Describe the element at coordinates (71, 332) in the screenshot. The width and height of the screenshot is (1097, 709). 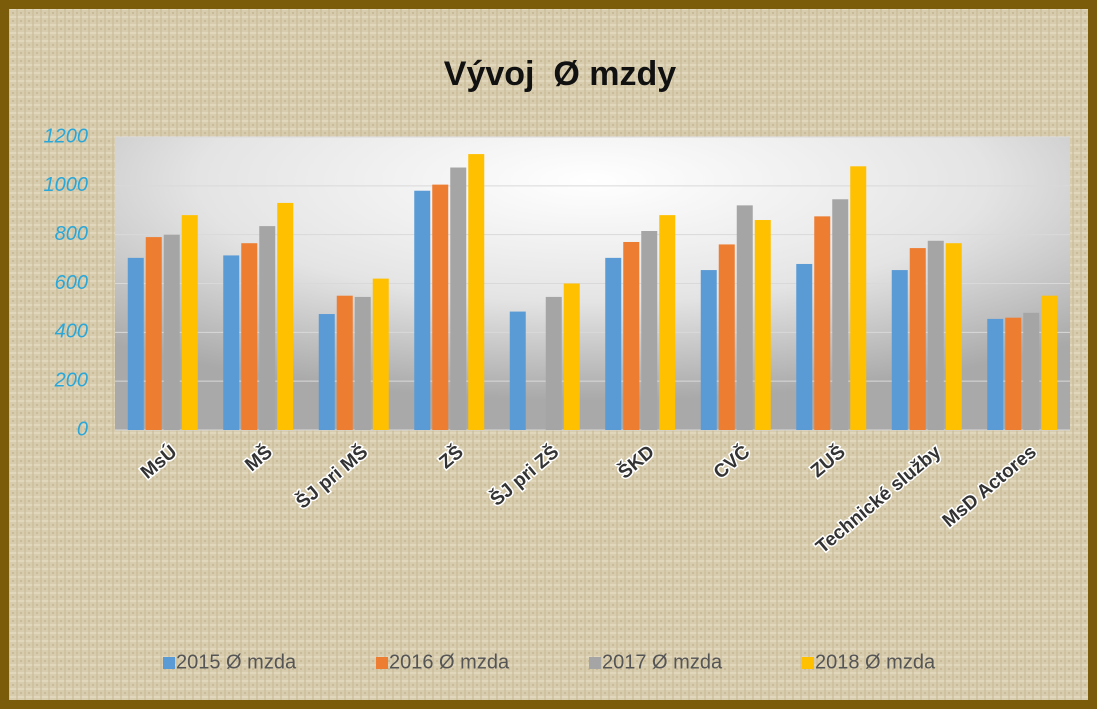
I see `y-tick-label: 400` at that location.